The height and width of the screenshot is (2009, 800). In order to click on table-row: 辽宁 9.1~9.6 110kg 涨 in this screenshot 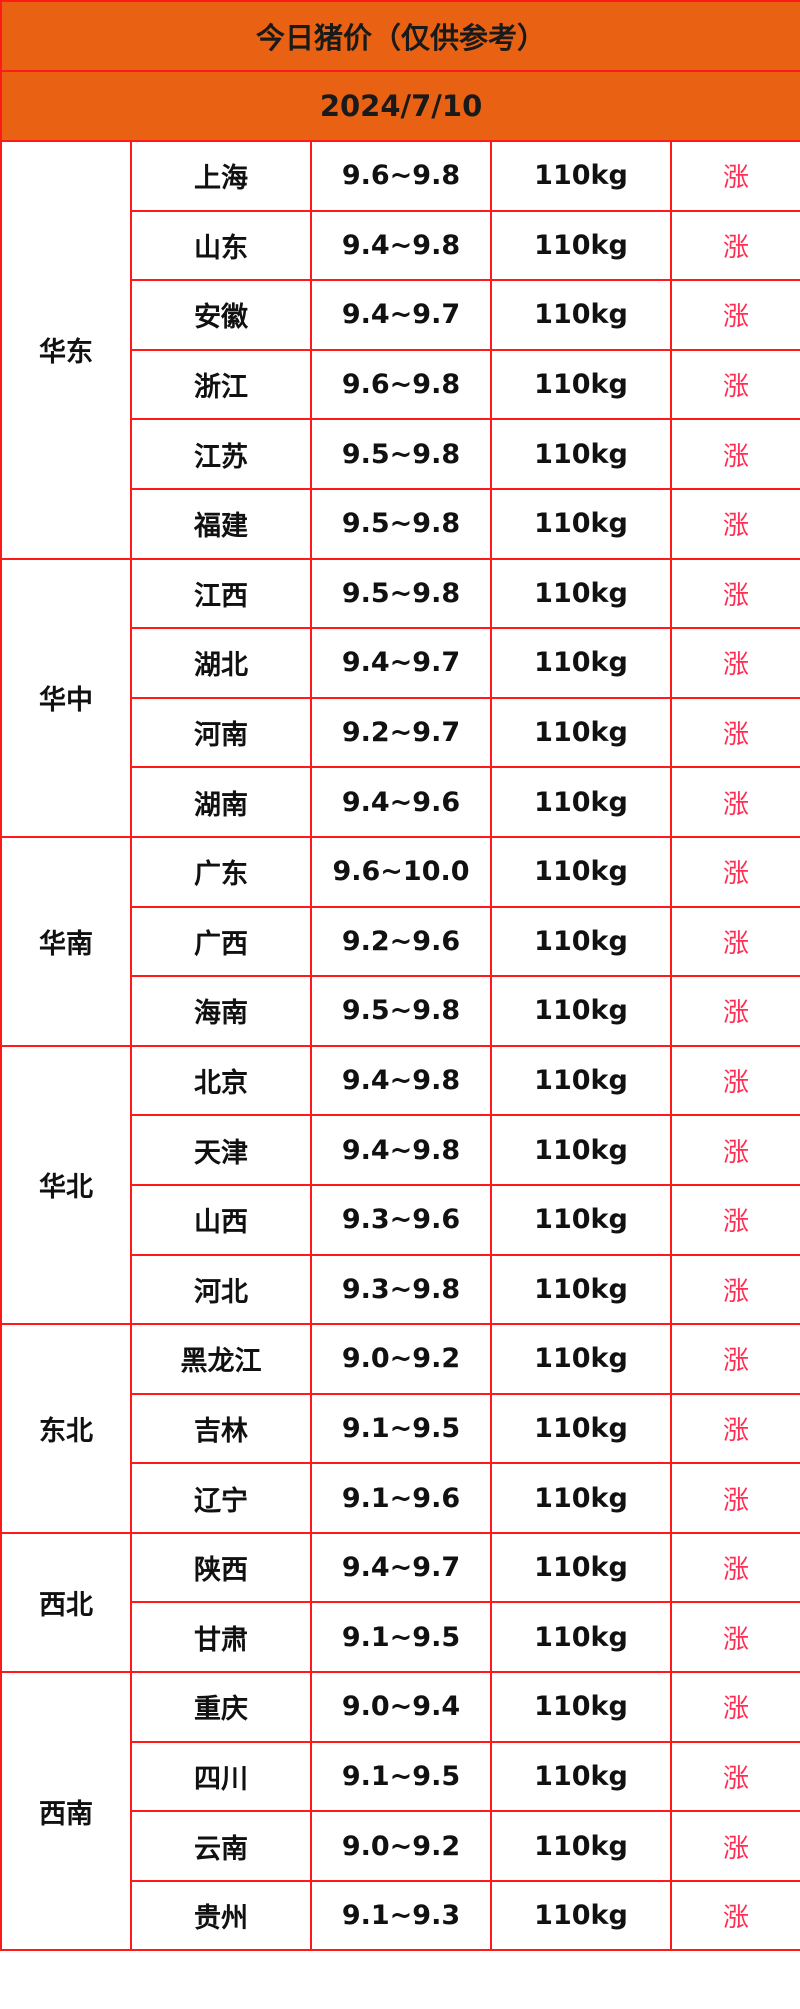, I will do `click(400, 1498)`.